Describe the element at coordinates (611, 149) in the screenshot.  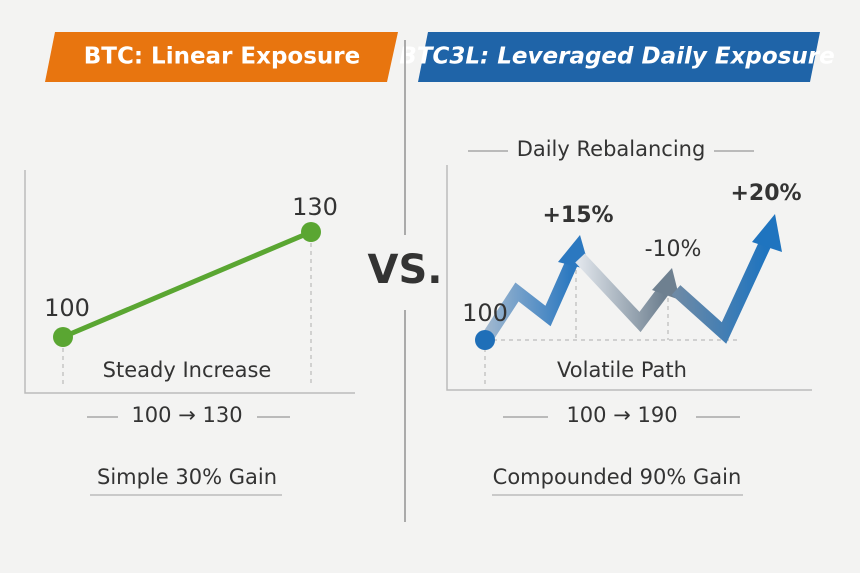
I see `subtitle: Daily Rebalancing` at that location.